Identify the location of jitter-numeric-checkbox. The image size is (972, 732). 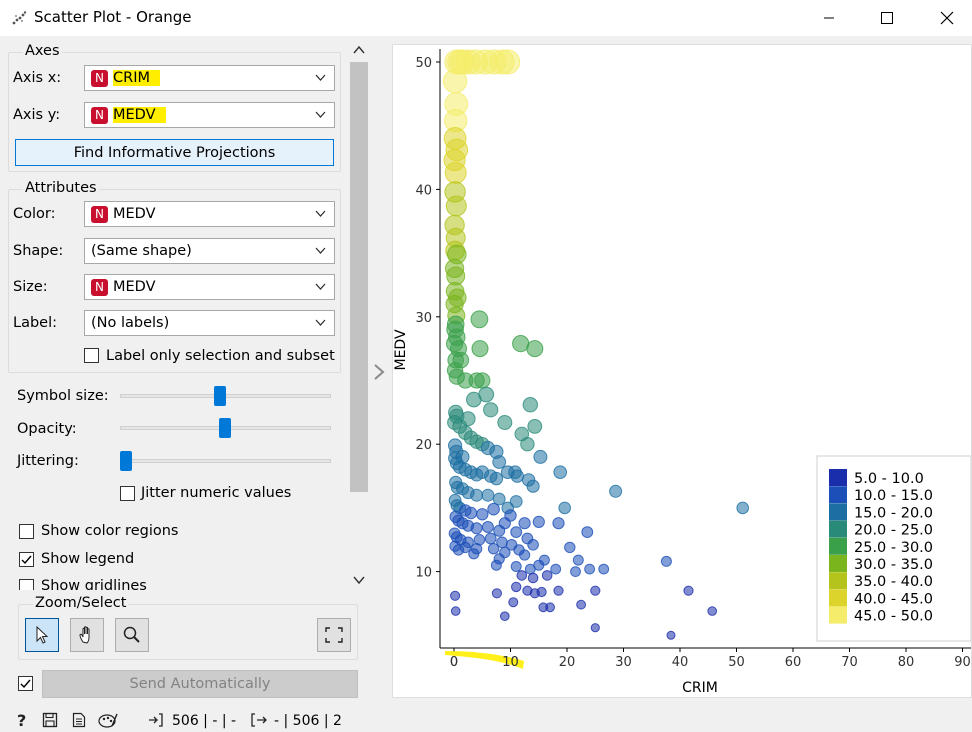
(127, 493).